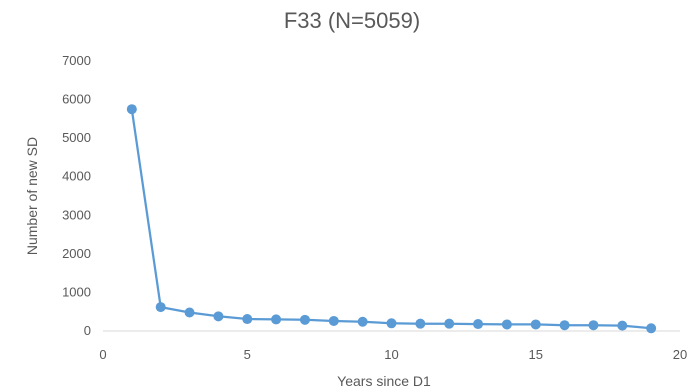 This screenshot has width=692, height=392. What do you see at coordinates (102, 354) in the screenshot?
I see `x-tick-label: 0` at bounding box center [102, 354].